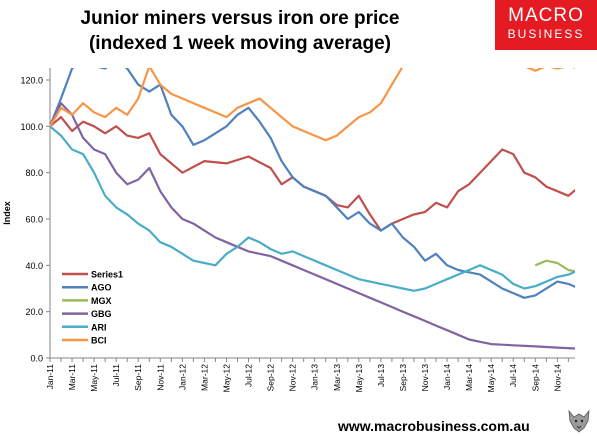 Image resolution: width=597 pixels, height=436 pixels. Describe the element at coordinates (160, 377) in the screenshot. I see `x-tick-label: Nov-11` at that location.